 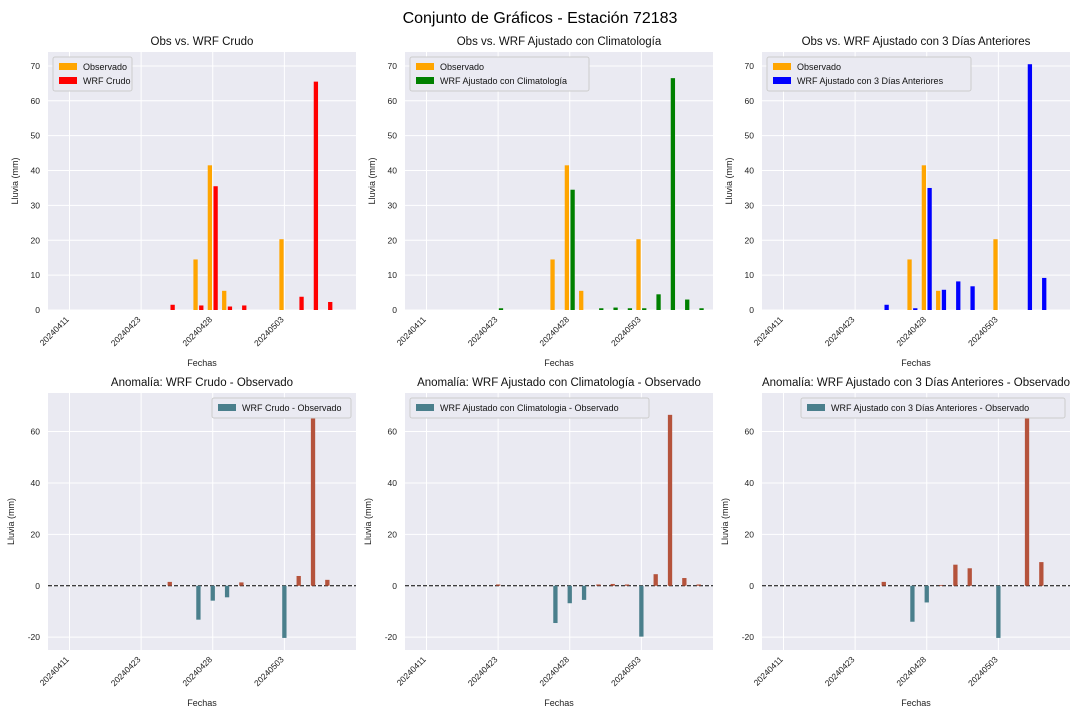 What do you see at coordinates (916, 181) in the screenshot?
I see `plot-area` at bounding box center [916, 181].